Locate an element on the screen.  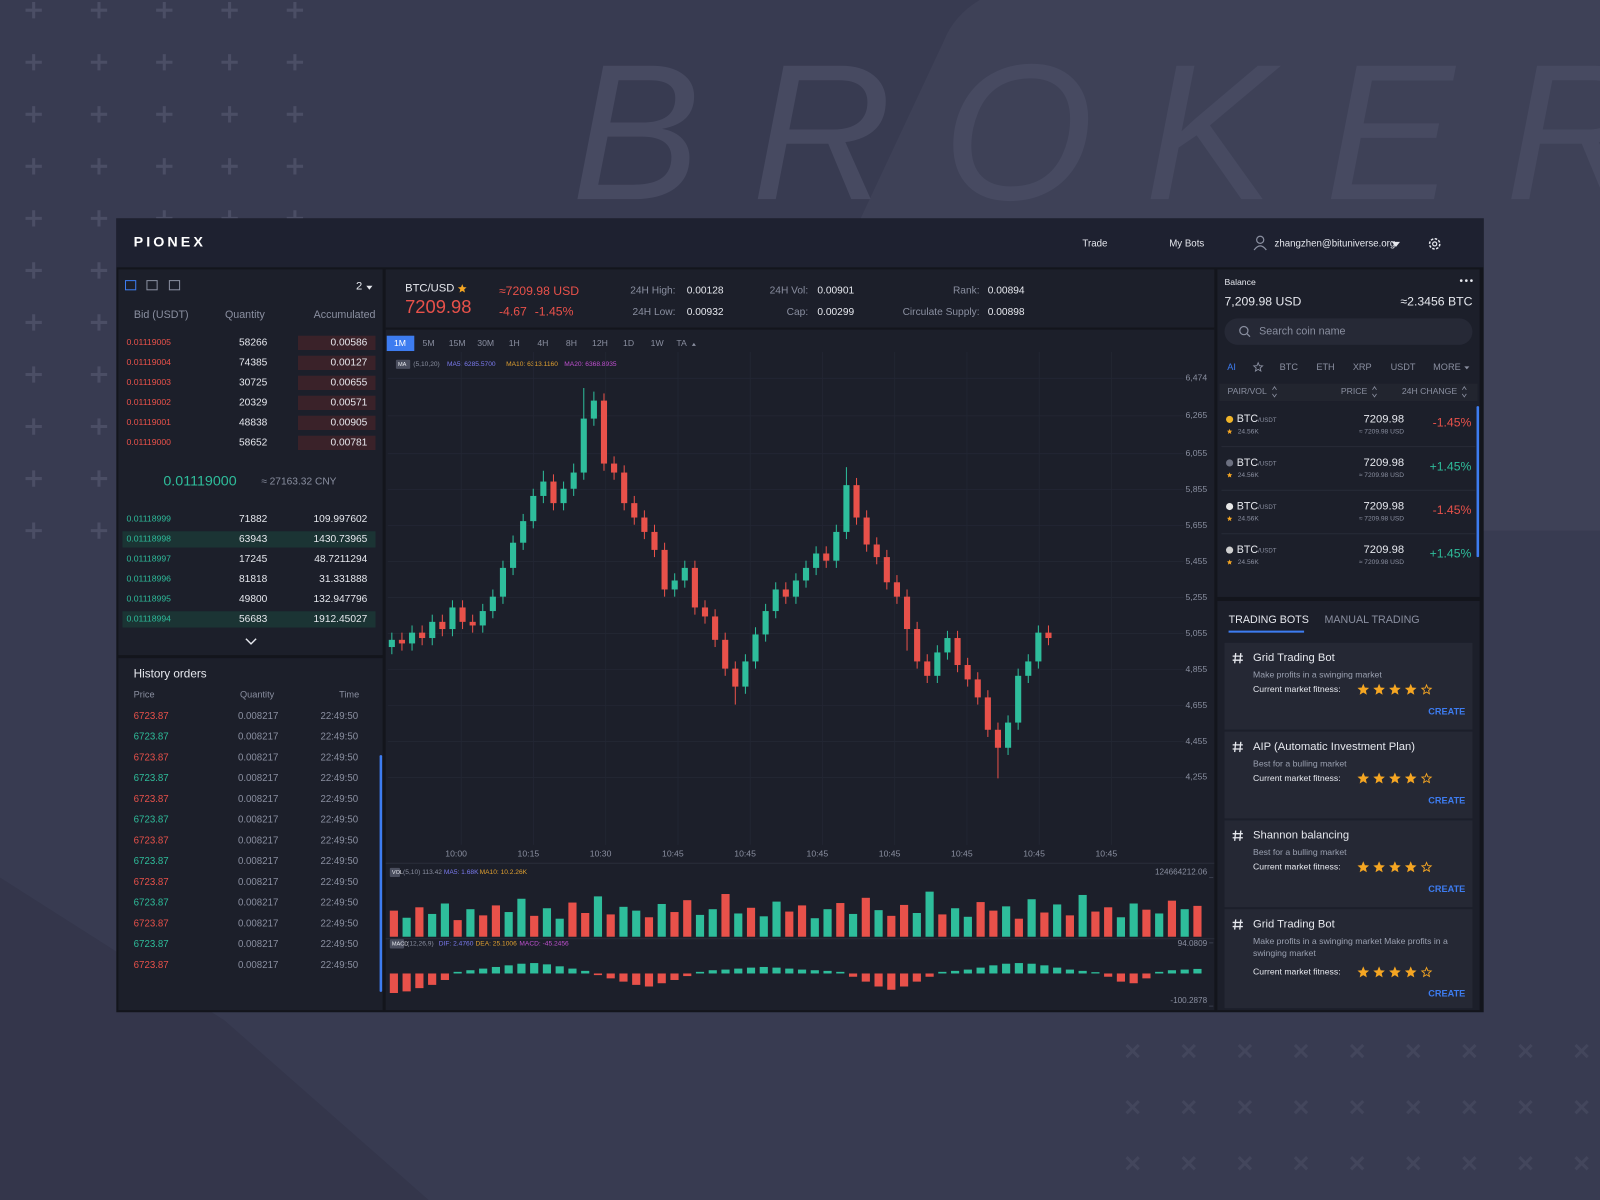
interval-button: 15M is located at coordinates (457, 343).